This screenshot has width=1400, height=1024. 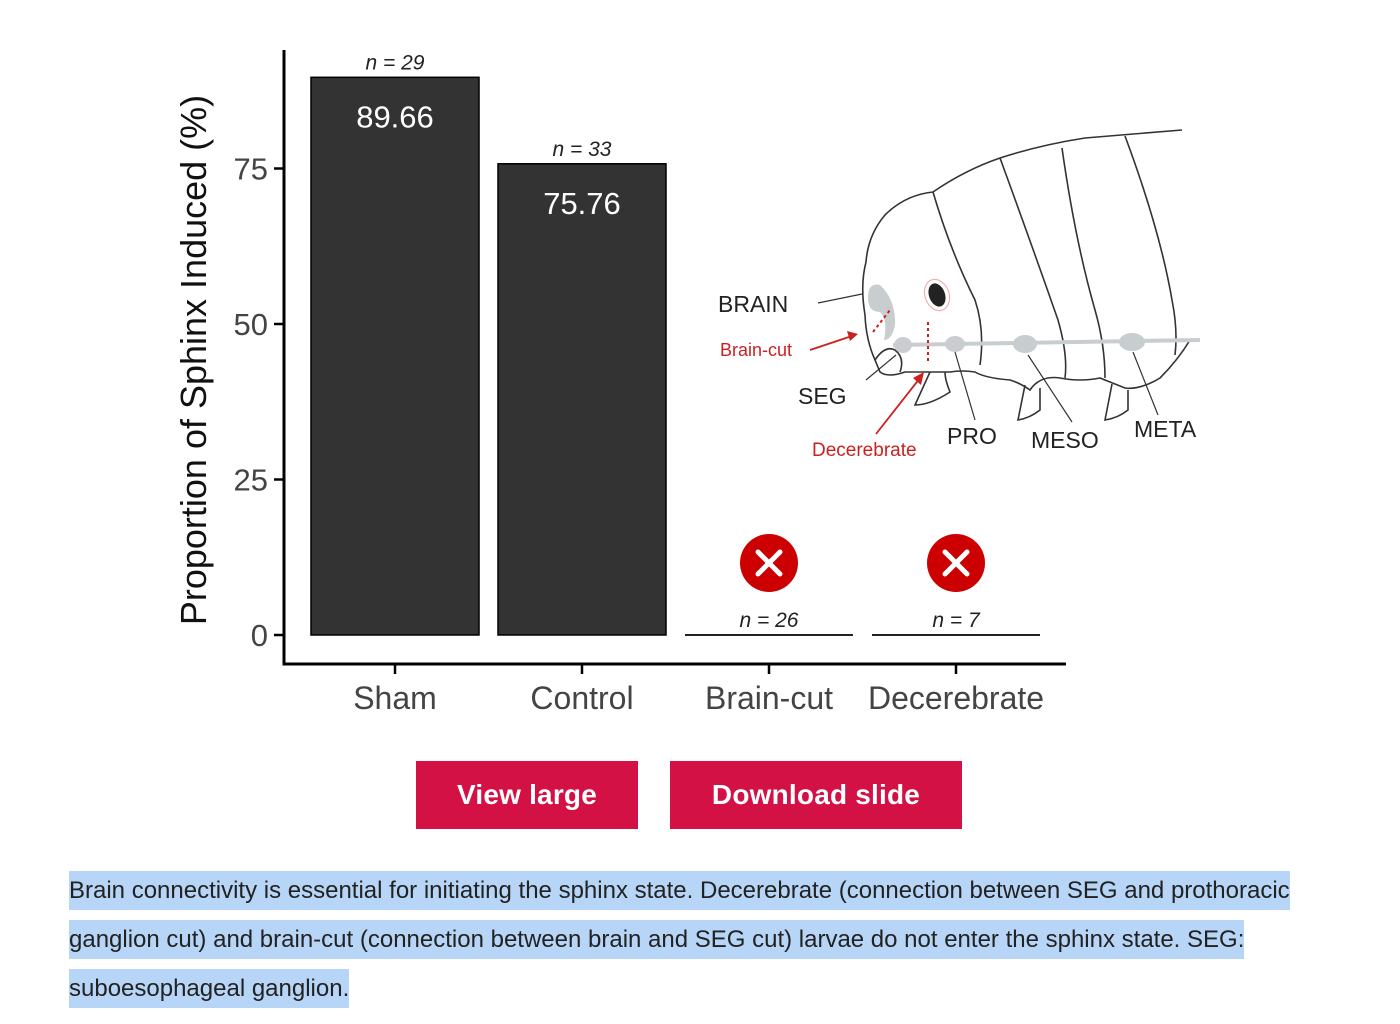 What do you see at coordinates (251, 324) in the screenshot?
I see `y-tick-label: 50` at bounding box center [251, 324].